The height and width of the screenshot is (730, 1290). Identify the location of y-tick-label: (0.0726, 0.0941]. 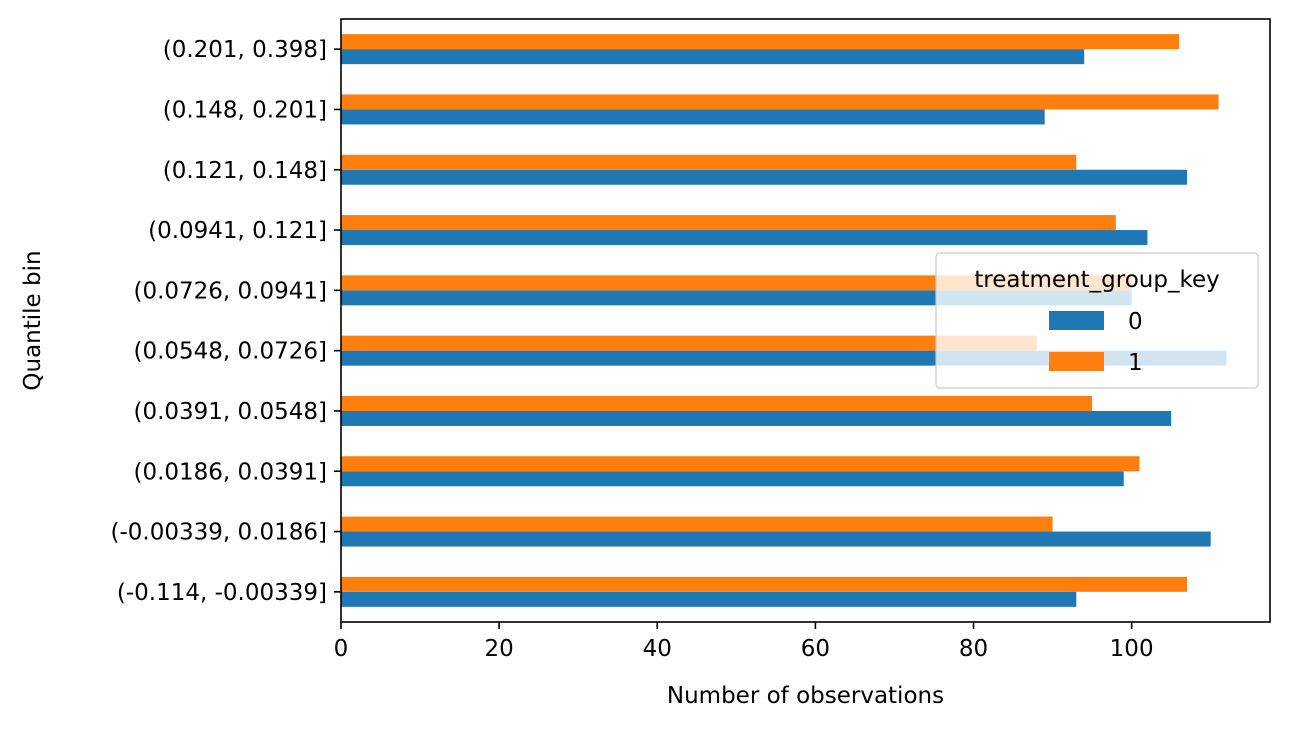
(230, 291).